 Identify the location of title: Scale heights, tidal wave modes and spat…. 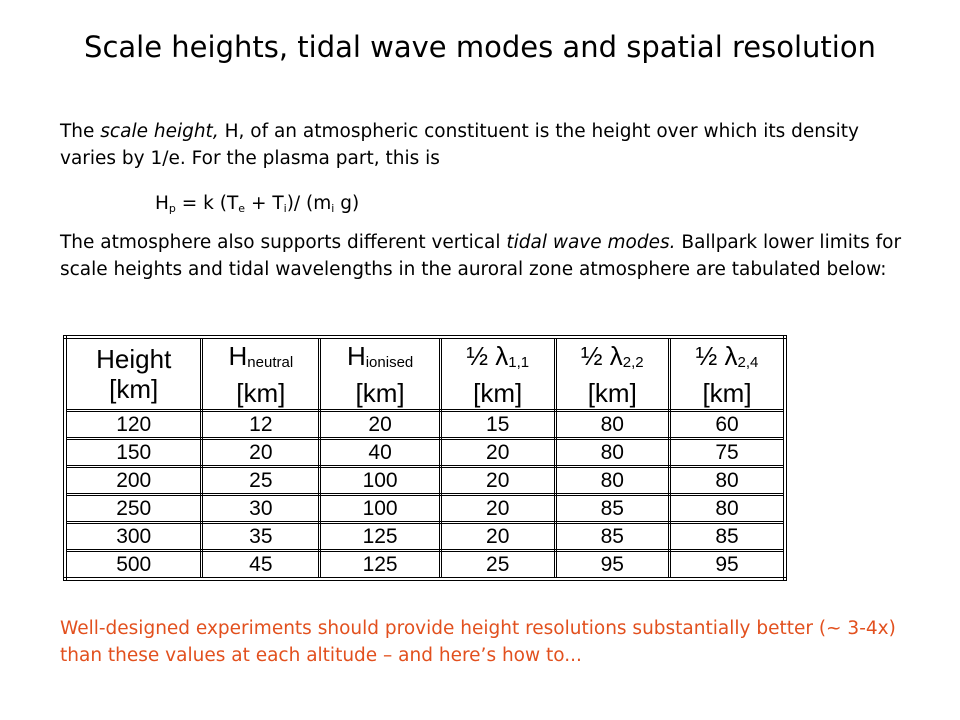
(480, 47).